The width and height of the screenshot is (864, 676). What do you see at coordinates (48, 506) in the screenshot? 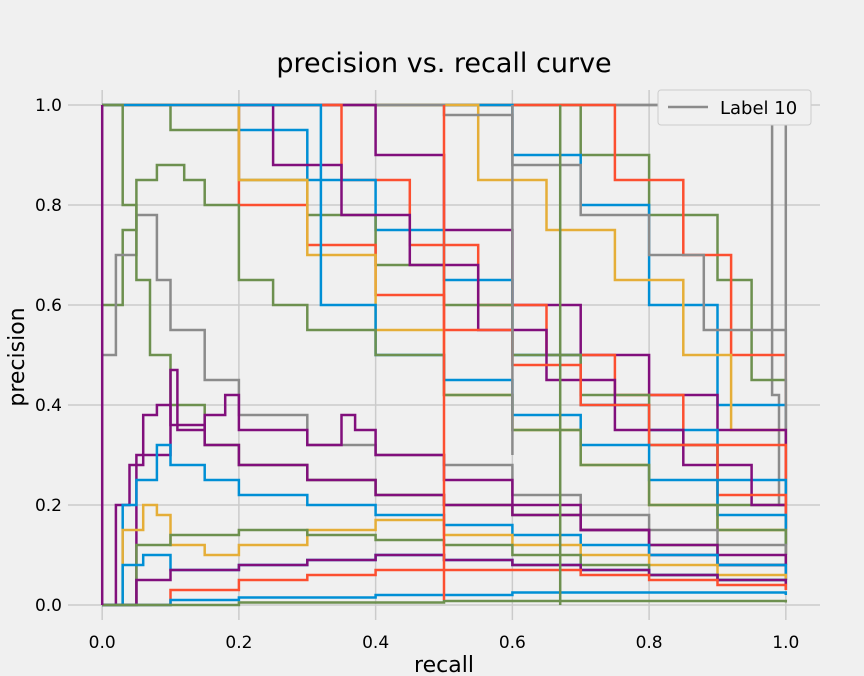
I see `y-tick-label: 0.2` at bounding box center [48, 506].